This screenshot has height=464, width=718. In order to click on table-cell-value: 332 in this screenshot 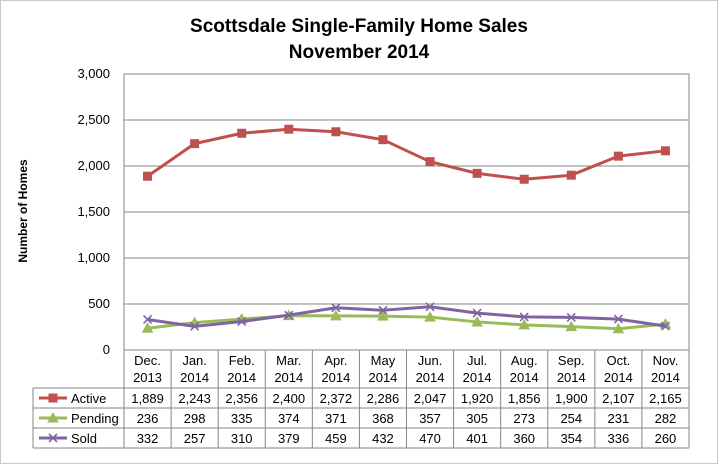, I will do `click(148, 438)`.